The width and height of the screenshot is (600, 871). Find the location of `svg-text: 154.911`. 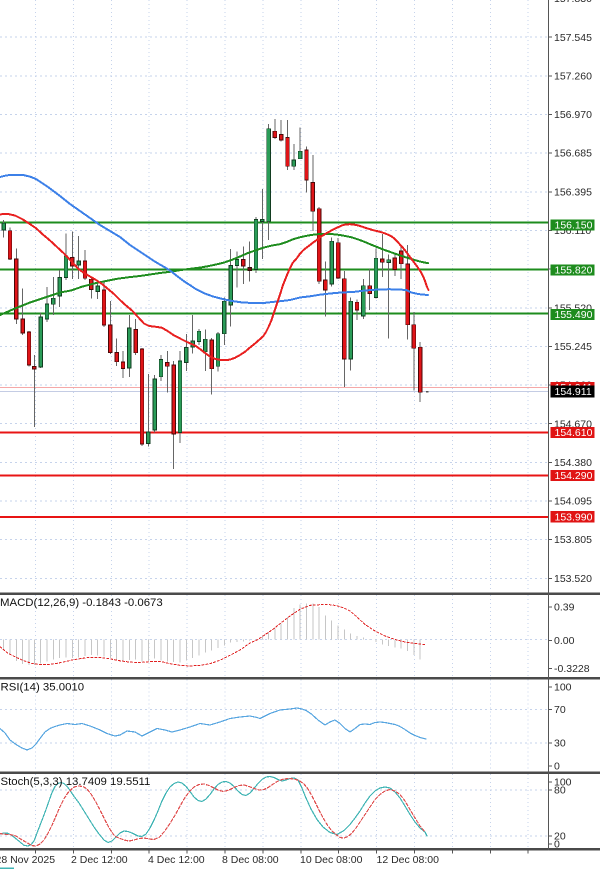

svg-text: 154.911 is located at coordinates (573, 392).